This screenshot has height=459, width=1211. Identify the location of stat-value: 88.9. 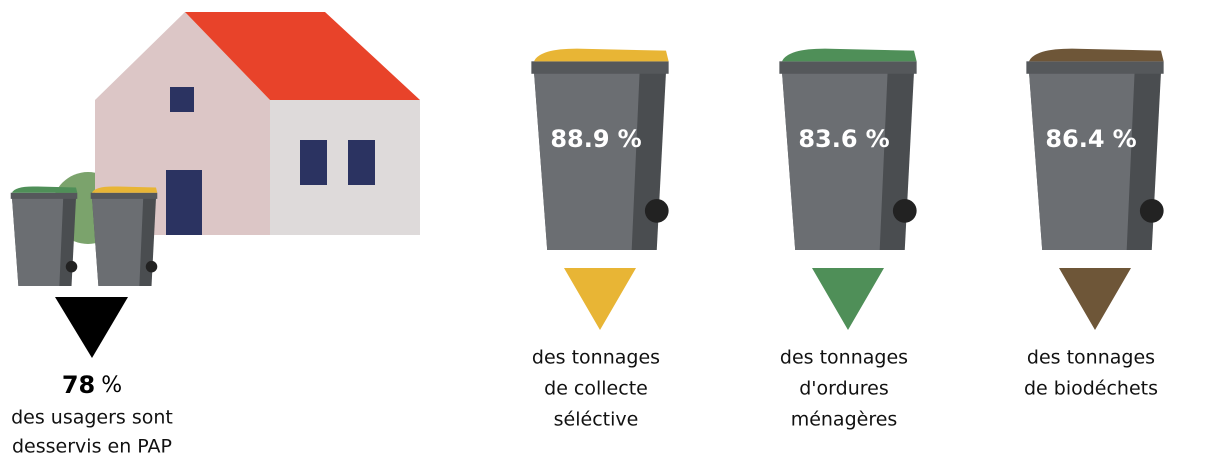
(579, 139).